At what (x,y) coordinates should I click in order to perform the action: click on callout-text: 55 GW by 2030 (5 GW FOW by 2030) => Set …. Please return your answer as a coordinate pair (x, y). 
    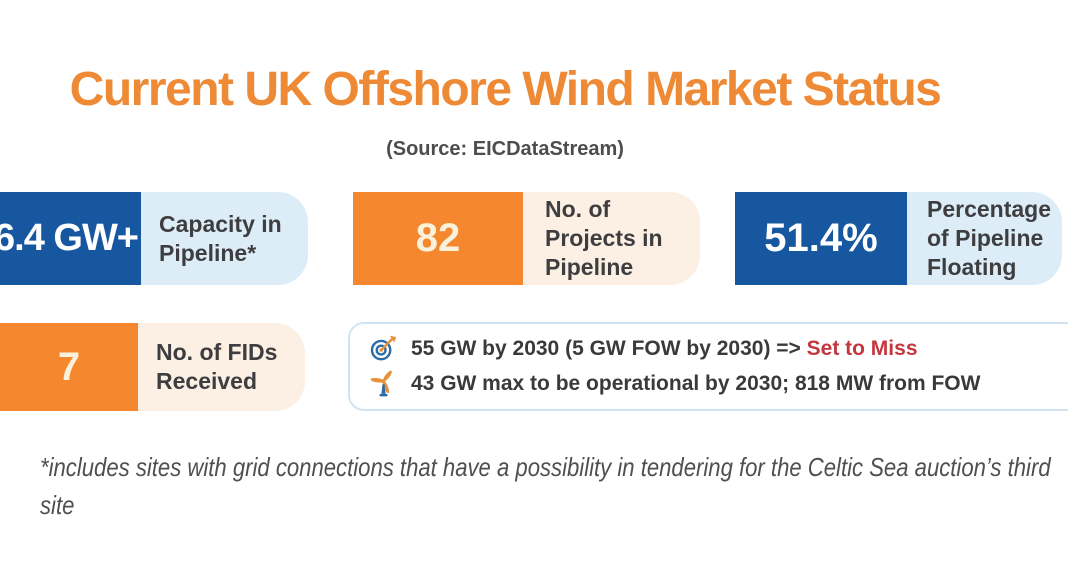
    Looking at the image, I should click on (664, 348).